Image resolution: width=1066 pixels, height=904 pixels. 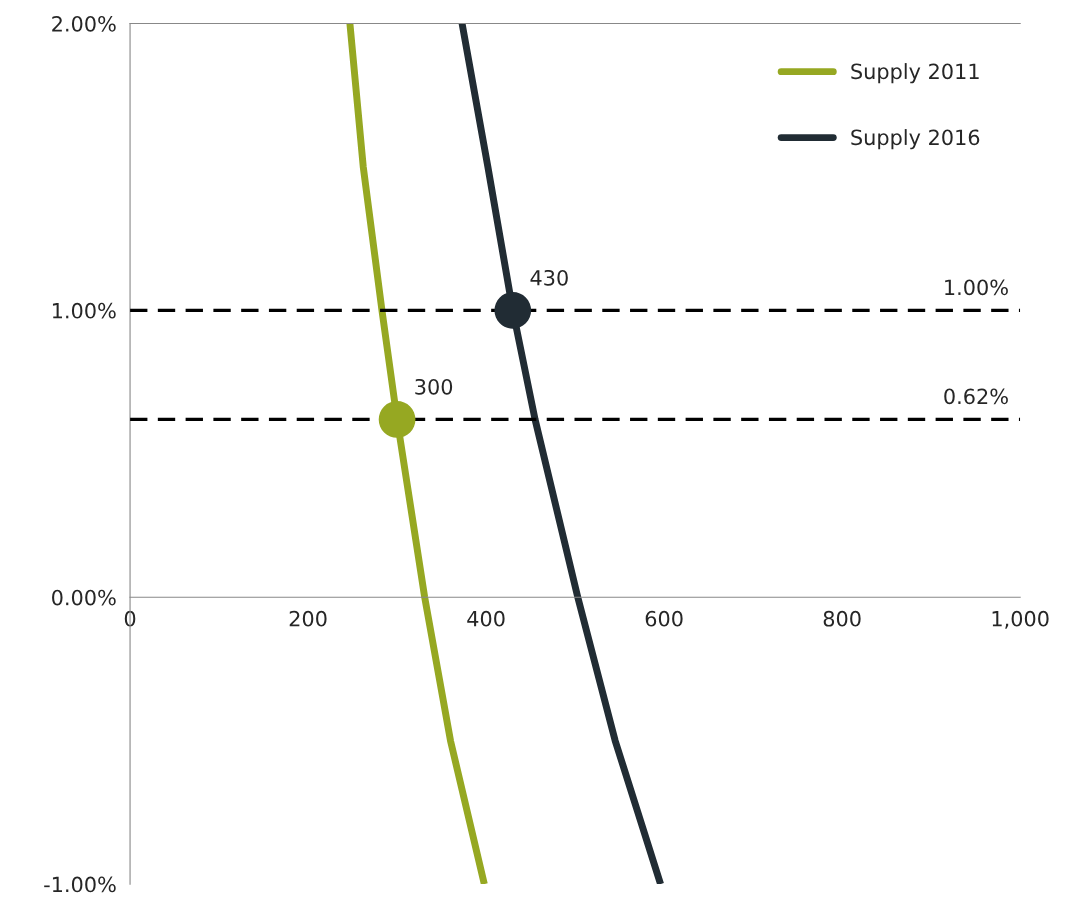 I want to click on x-tick-label: 0, so click(x=130, y=618).